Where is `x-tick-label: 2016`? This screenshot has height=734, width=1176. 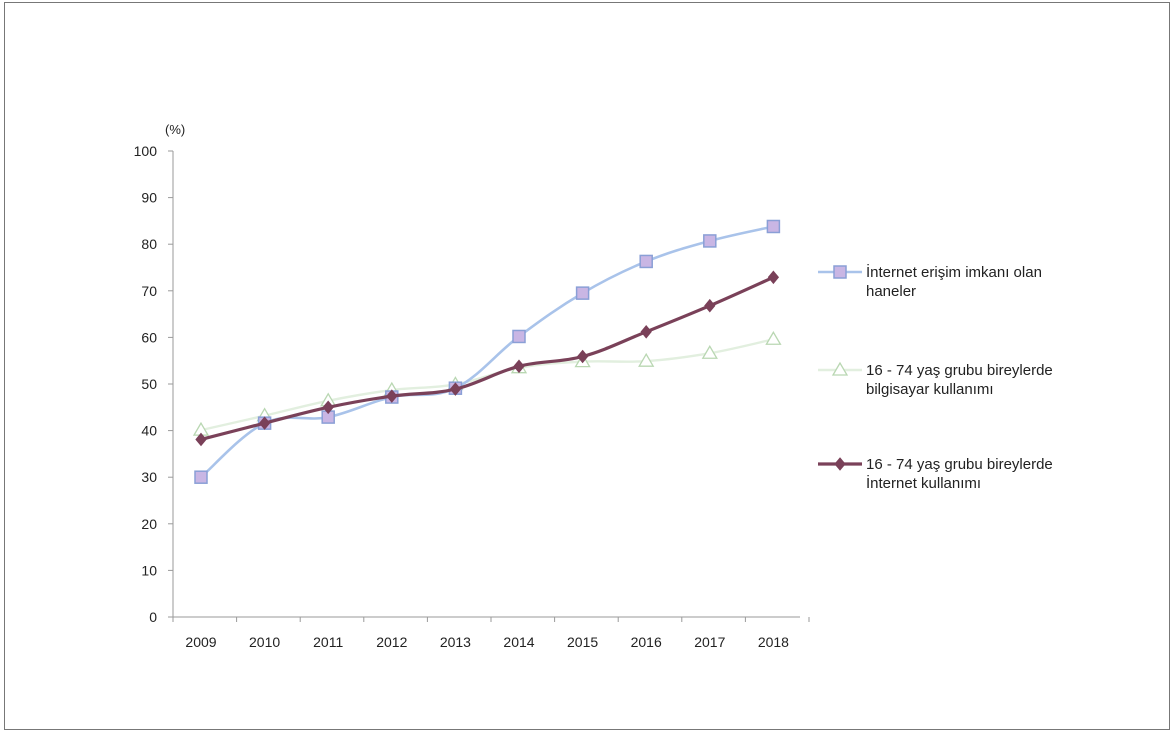
x-tick-label: 2016 is located at coordinates (646, 642).